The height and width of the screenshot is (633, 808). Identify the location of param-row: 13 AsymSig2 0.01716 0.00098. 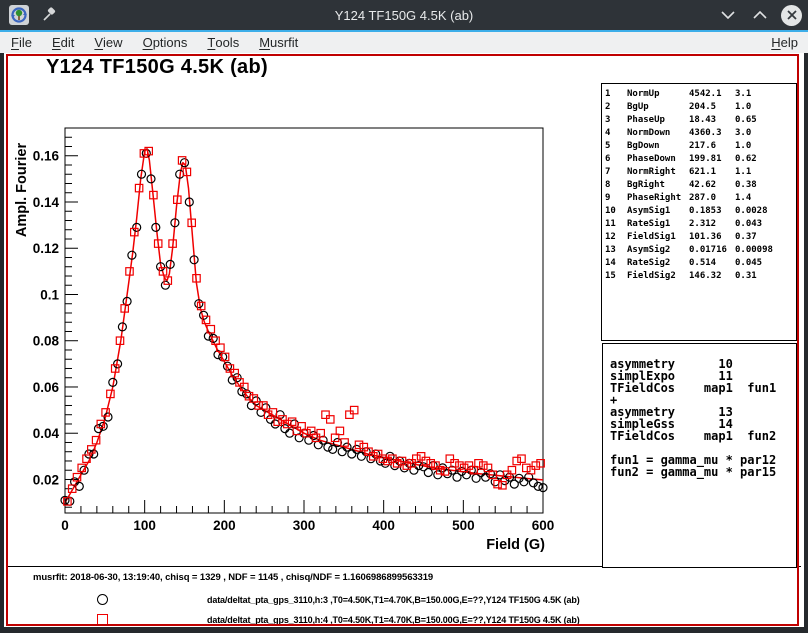
(689, 250).